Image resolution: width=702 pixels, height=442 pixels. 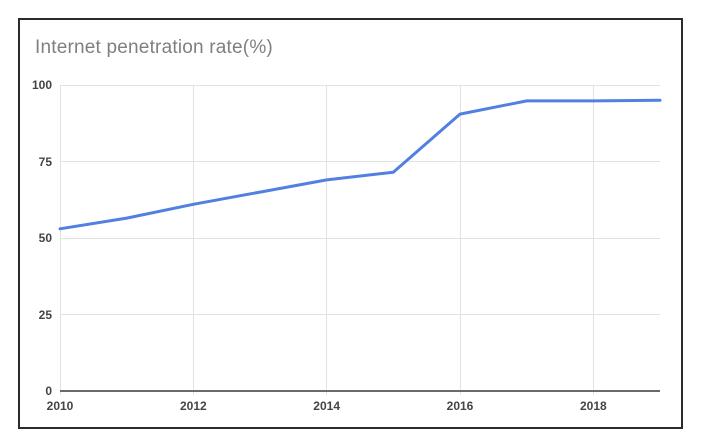 I want to click on y-tick-label: 0, so click(x=48, y=391).